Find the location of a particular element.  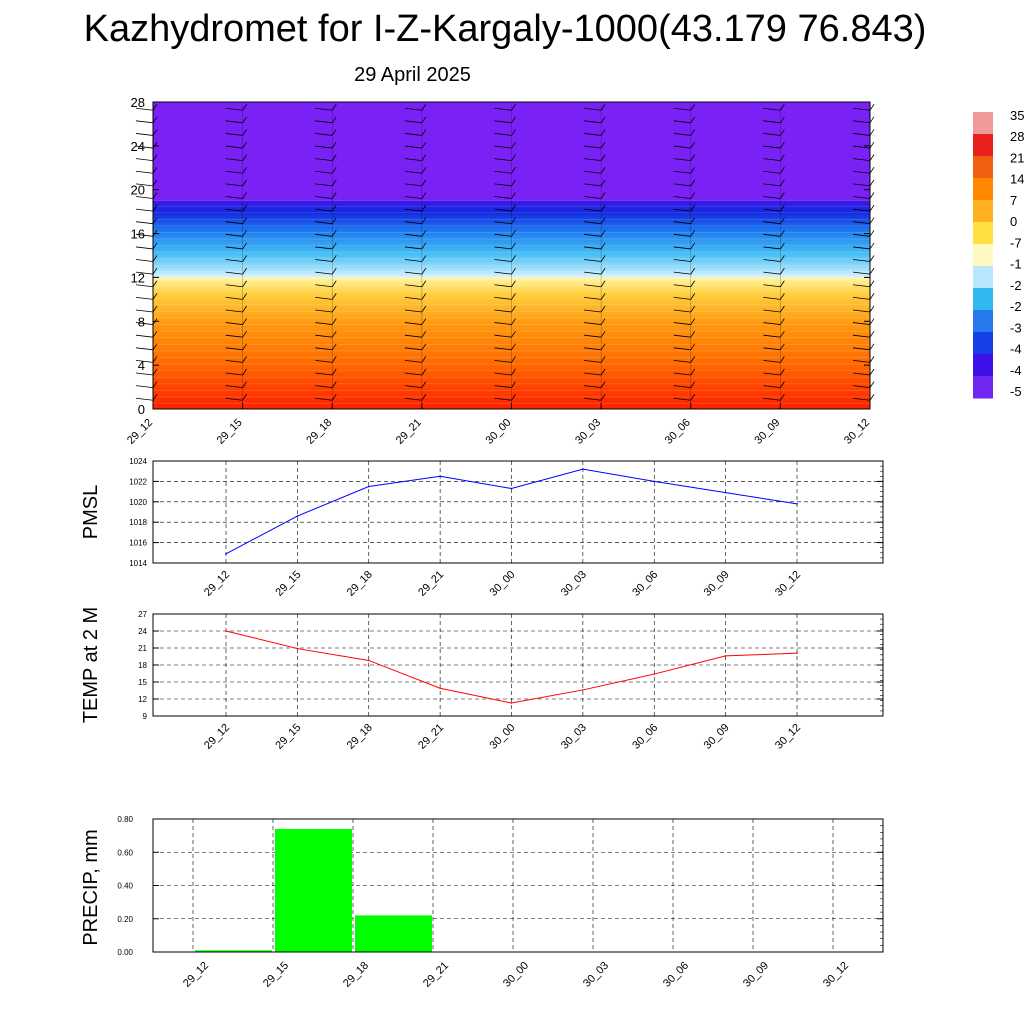

colorbar-label: -2 is located at coordinates (1016, 306).